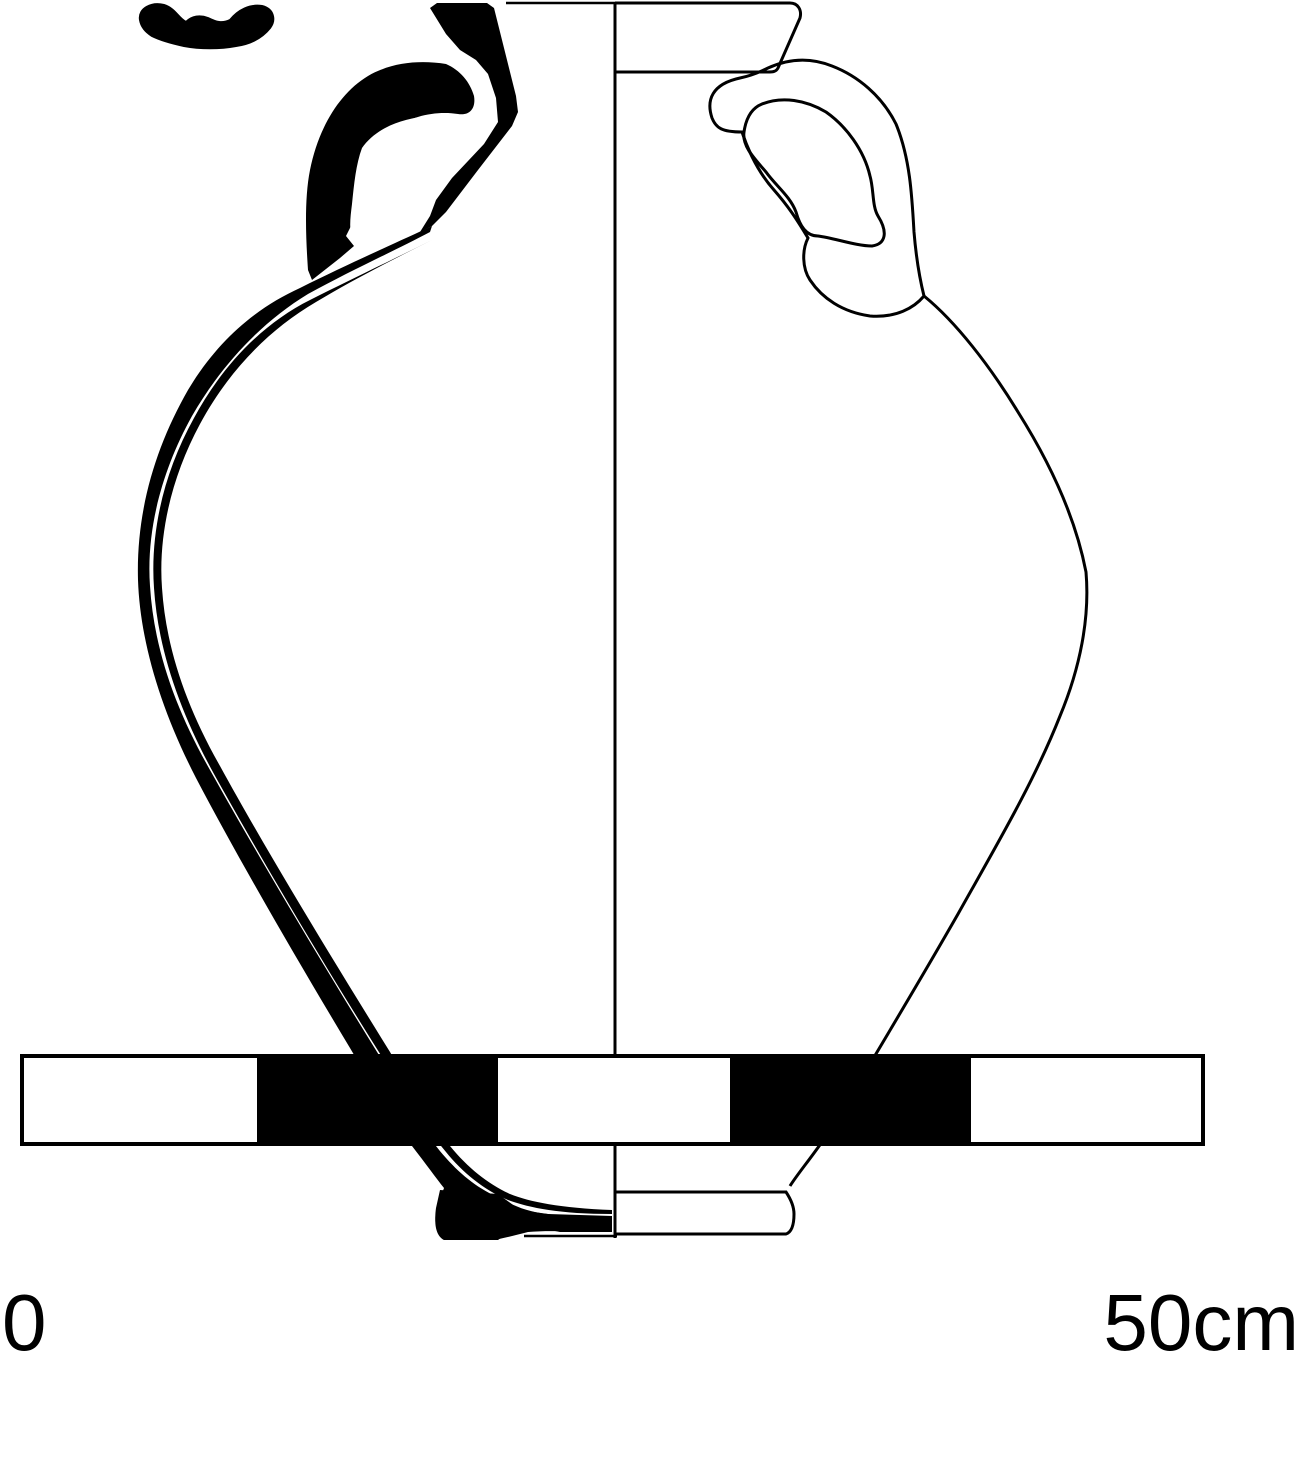 The height and width of the screenshot is (1457, 1299). Describe the element at coordinates (938, 740) in the screenshot. I see `body-exterior` at that location.